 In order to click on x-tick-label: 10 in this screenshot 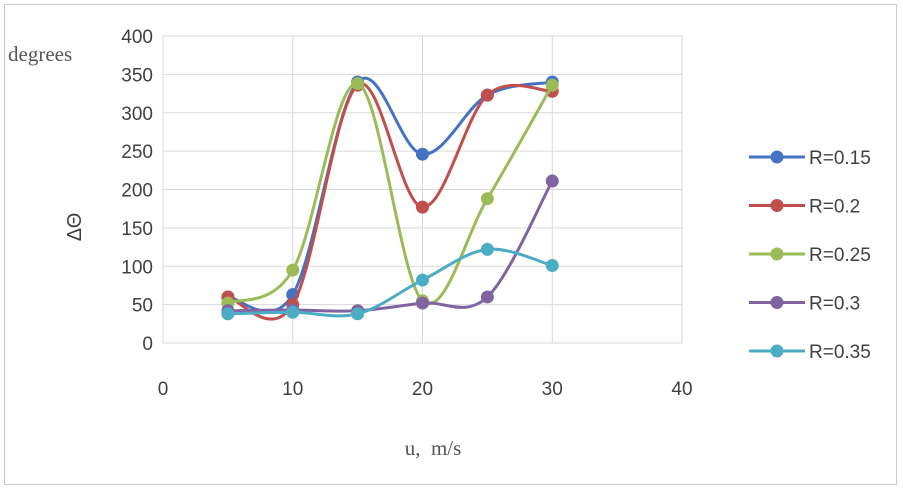, I will do `click(292, 389)`.